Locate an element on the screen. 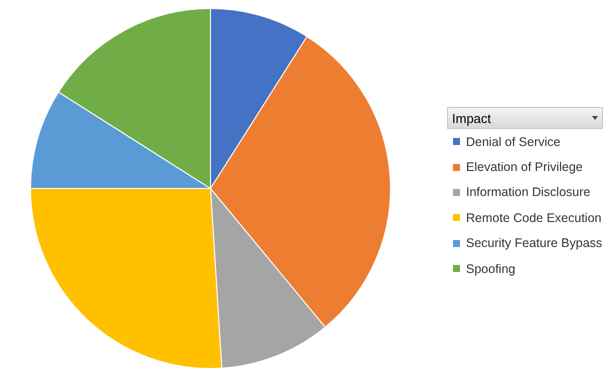 This screenshot has width=609, height=378. legend-label: Remote Code Execution is located at coordinates (534, 217).